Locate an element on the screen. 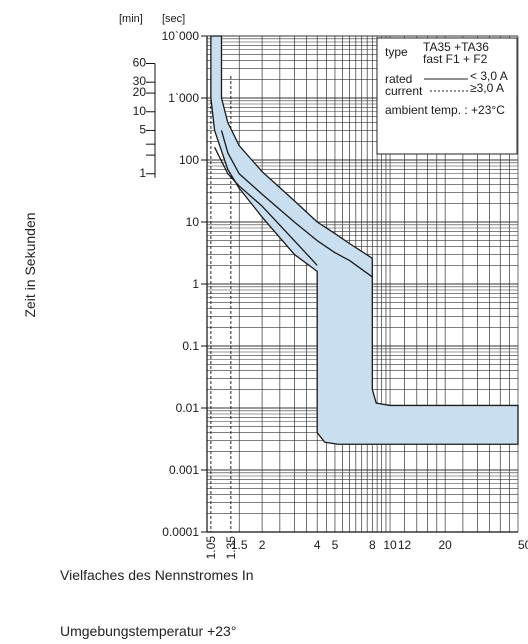 This screenshot has height=644, width=528. x-tick-label: 50 is located at coordinates (523, 545).